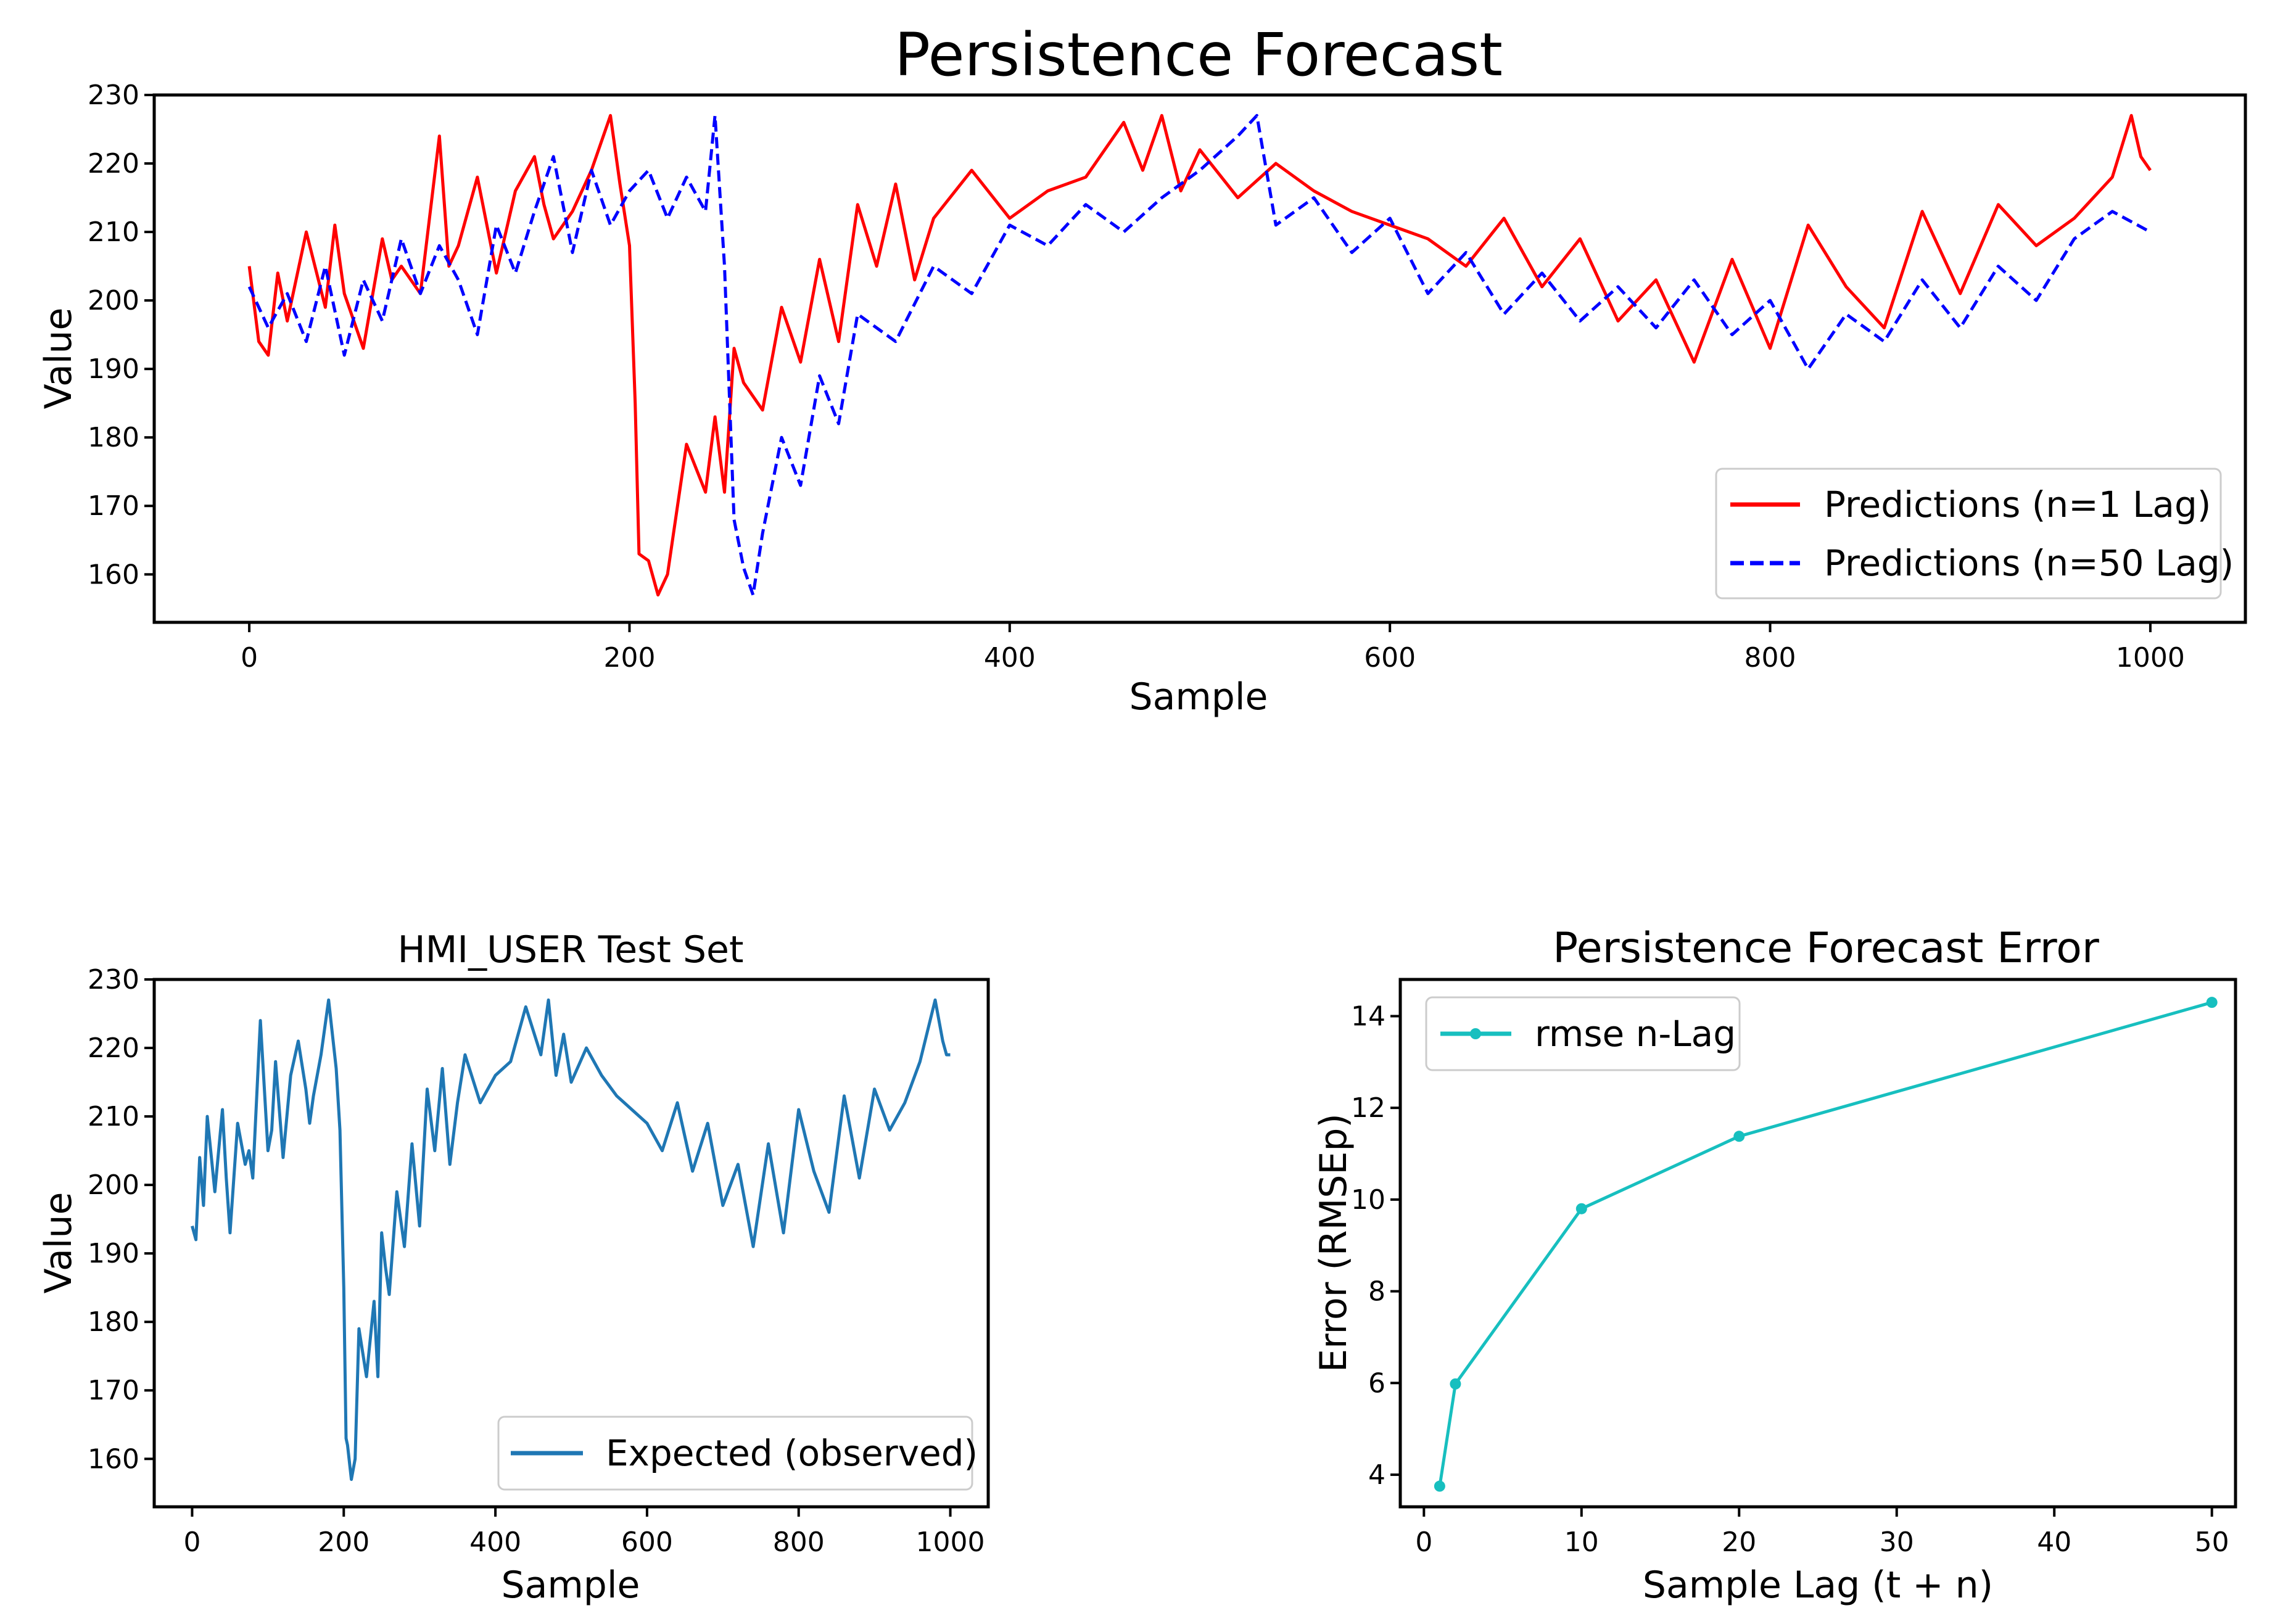 This screenshot has height=1624, width=2275. What do you see at coordinates (1377, 1292) in the screenshot?
I see `y-tick-label: 8` at bounding box center [1377, 1292].